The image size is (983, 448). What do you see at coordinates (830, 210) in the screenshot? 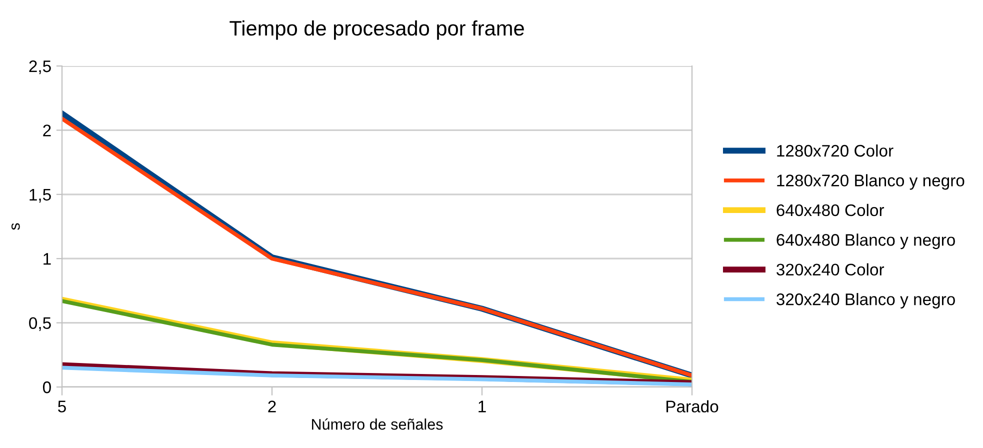
I see `legend-label: 640x480 Color` at bounding box center [830, 210].